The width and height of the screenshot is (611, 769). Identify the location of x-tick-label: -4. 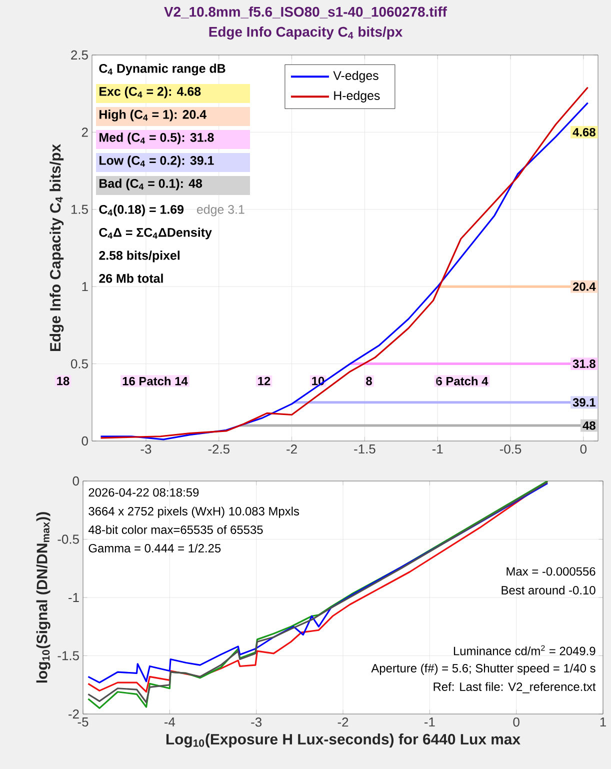
(170, 722).